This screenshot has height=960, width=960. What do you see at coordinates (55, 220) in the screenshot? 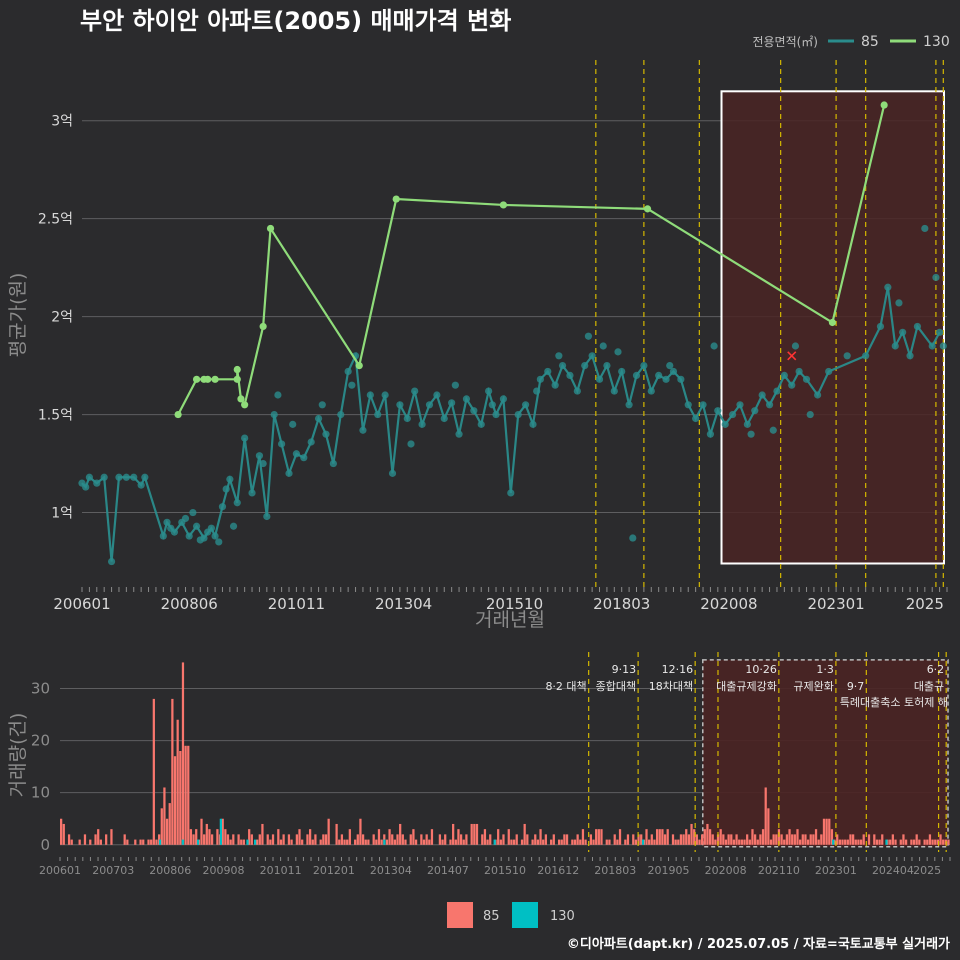
I see `price-y-tick-3: 2.5억` at bounding box center [55, 220].